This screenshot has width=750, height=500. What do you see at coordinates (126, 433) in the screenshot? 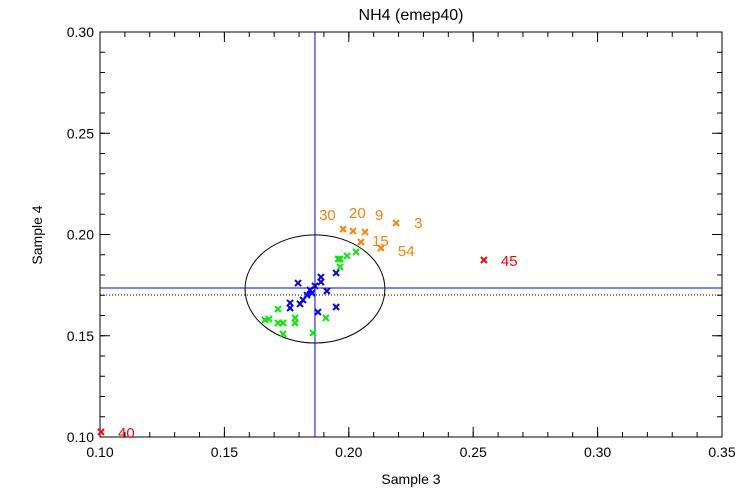
I see `point-label: 40` at bounding box center [126, 433].